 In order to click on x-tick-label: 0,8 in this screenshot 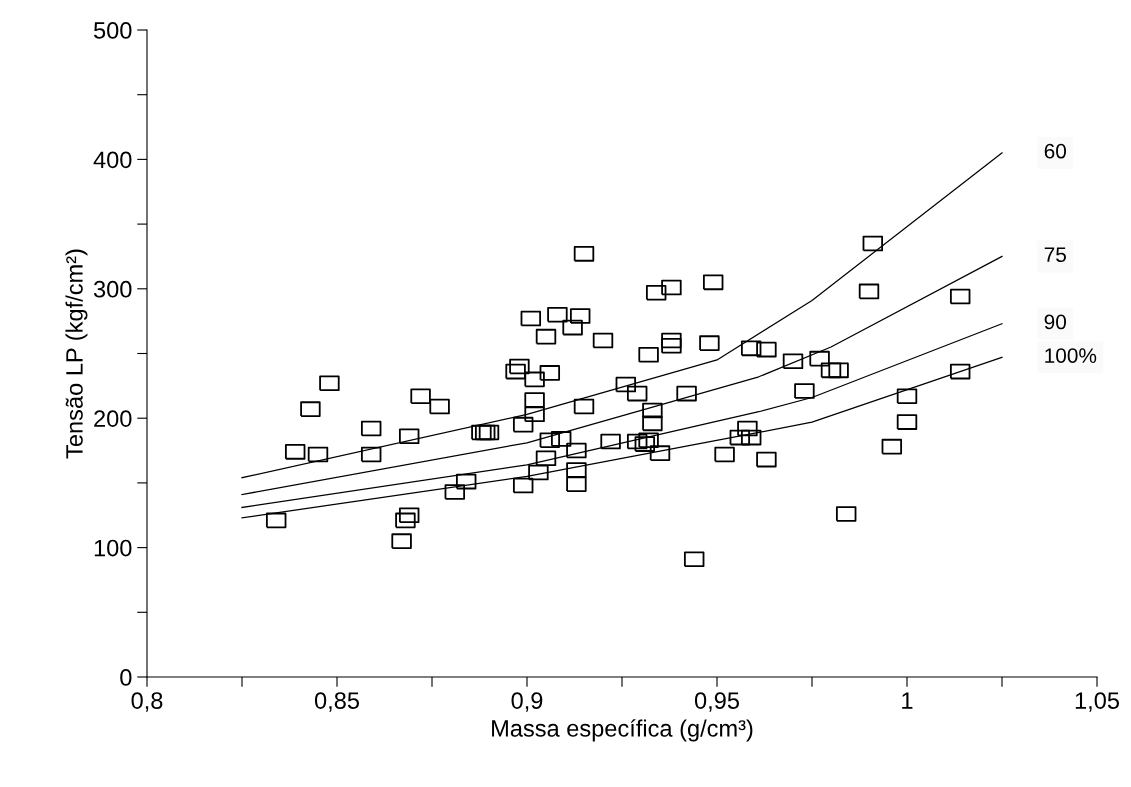, I will do `click(147, 702)`.